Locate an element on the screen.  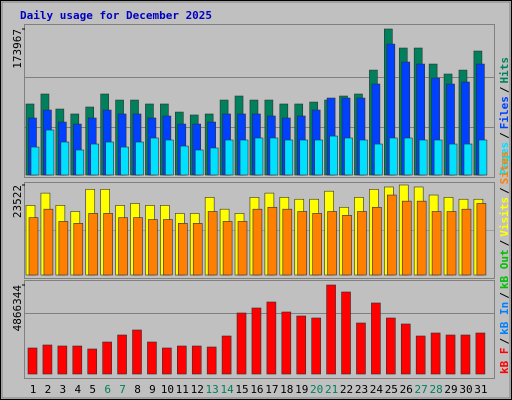
x-tick-label: 18 is located at coordinates (286, 389).